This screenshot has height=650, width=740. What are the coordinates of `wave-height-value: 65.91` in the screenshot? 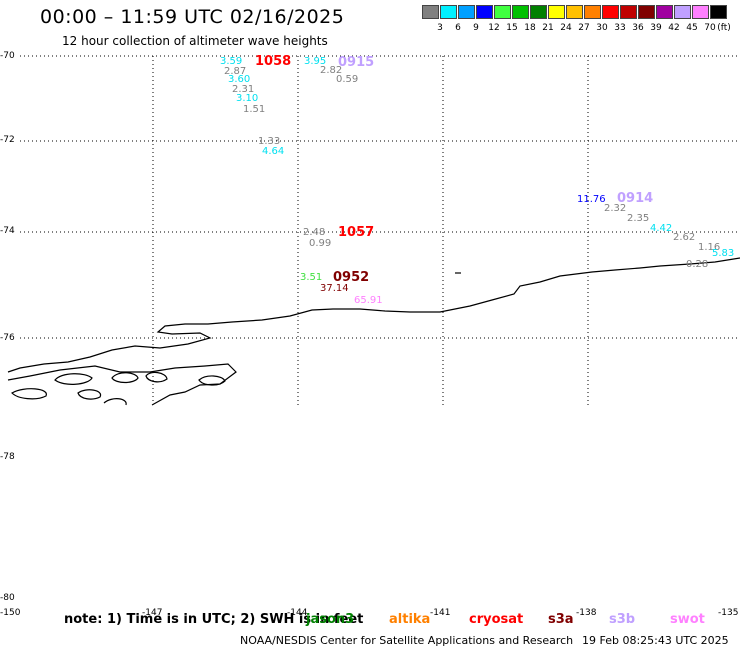 It's located at (368, 300).